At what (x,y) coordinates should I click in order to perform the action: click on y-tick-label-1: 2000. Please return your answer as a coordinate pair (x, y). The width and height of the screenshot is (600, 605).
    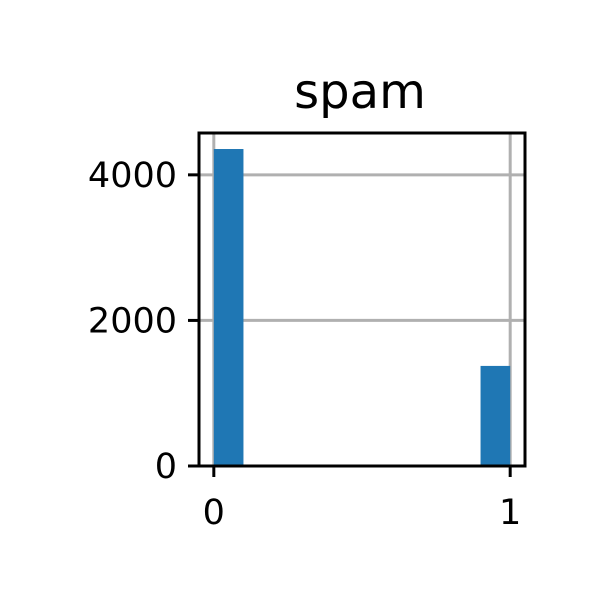
    Looking at the image, I should click on (132, 321).